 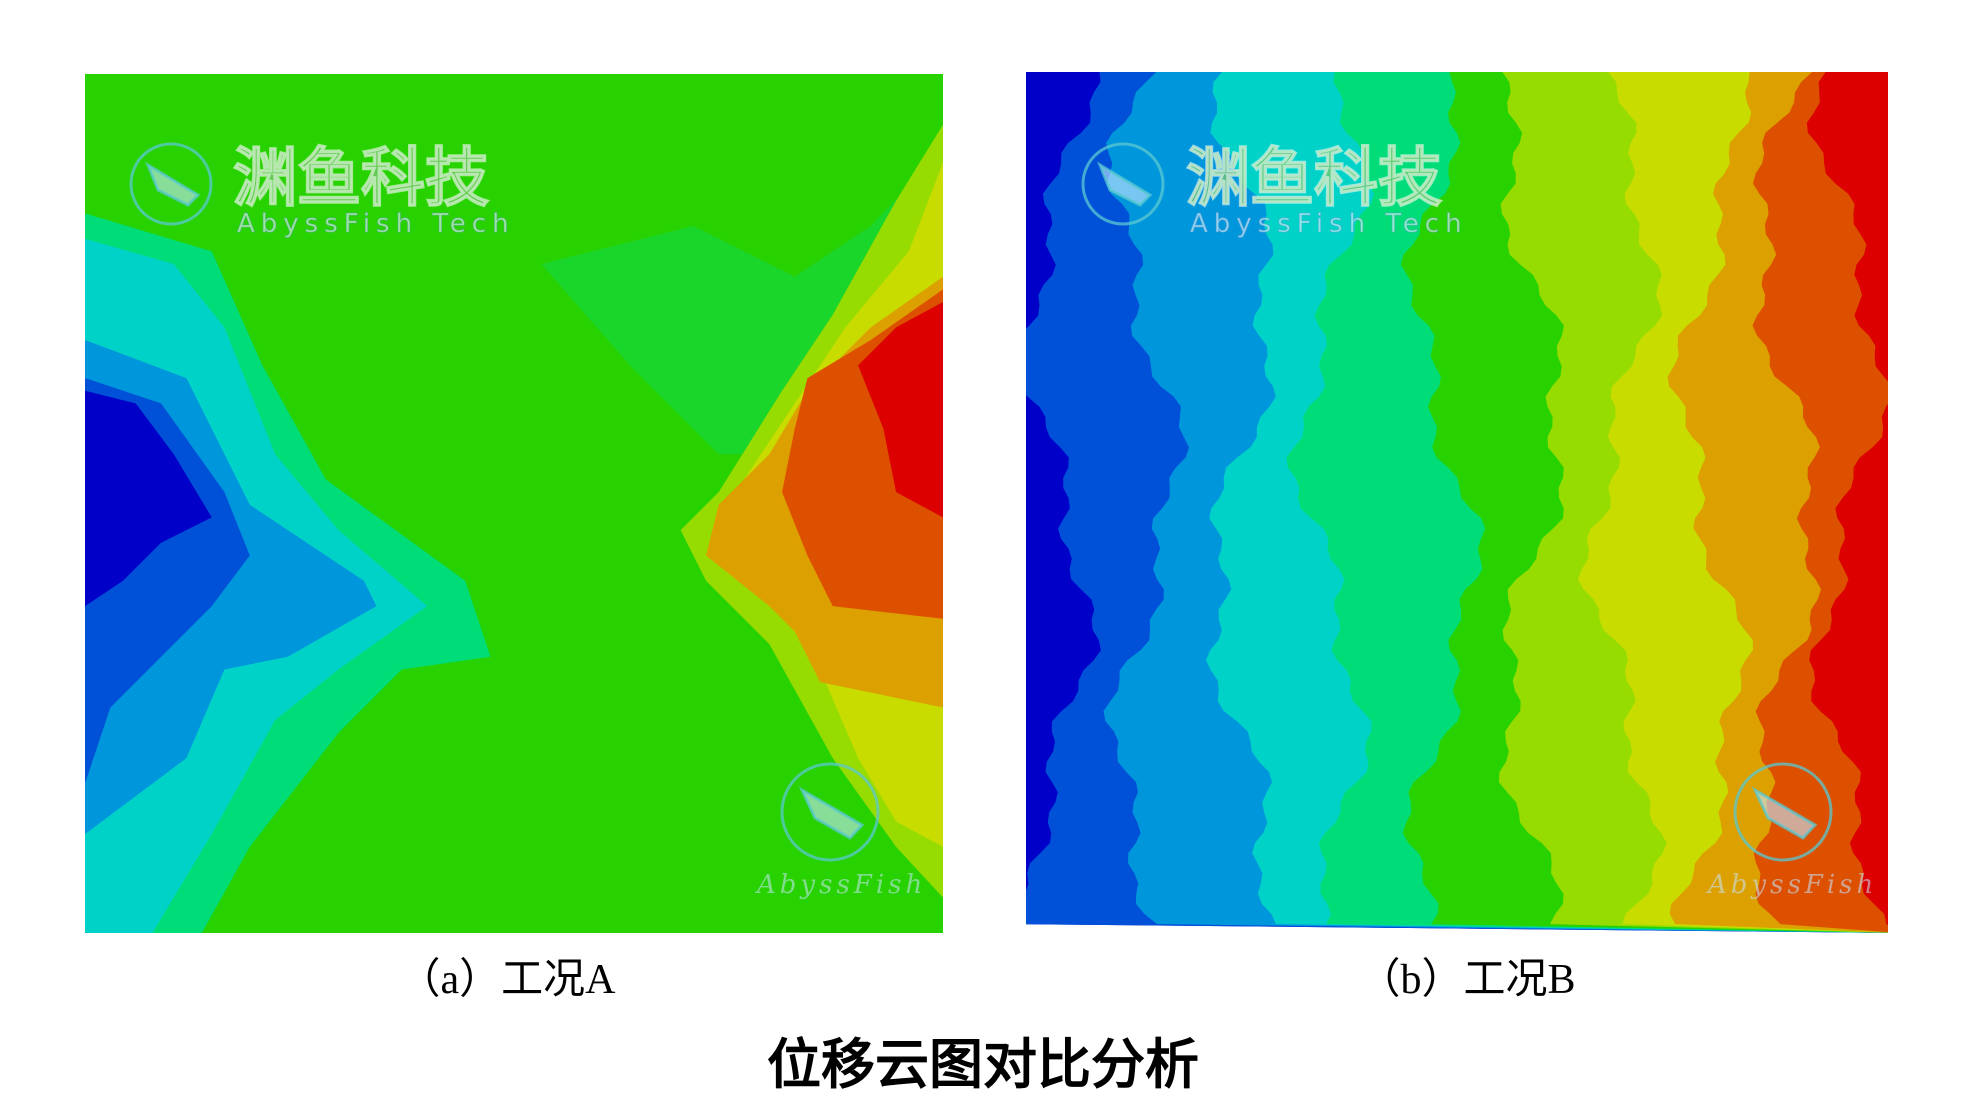 What do you see at coordinates (983, 1064) in the screenshot?
I see `figure-title: 位移云图对比分析` at bounding box center [983, 1064].